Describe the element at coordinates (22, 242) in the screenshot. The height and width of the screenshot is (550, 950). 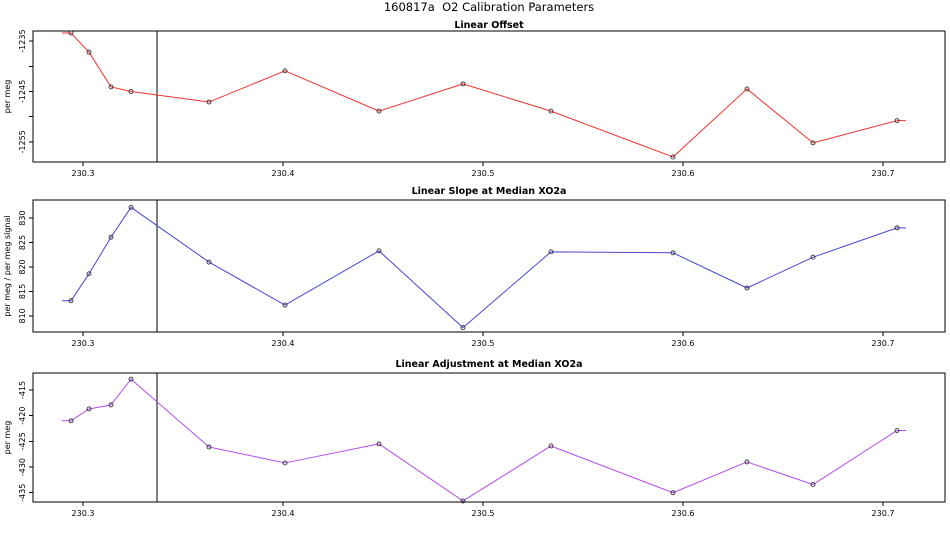
I see `y-tick-label: 825` at that location.